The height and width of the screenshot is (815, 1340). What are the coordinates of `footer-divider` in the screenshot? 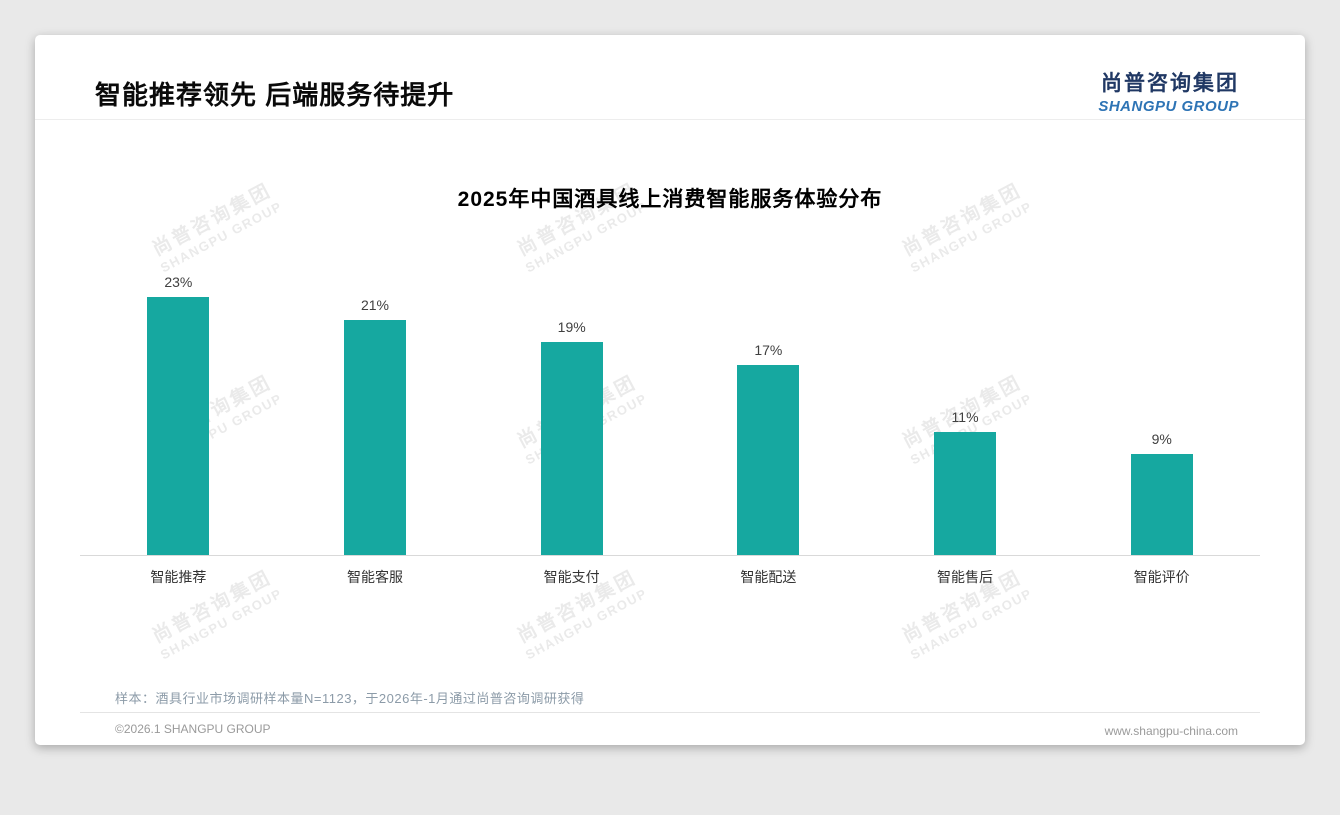 It's located at (670, 712).